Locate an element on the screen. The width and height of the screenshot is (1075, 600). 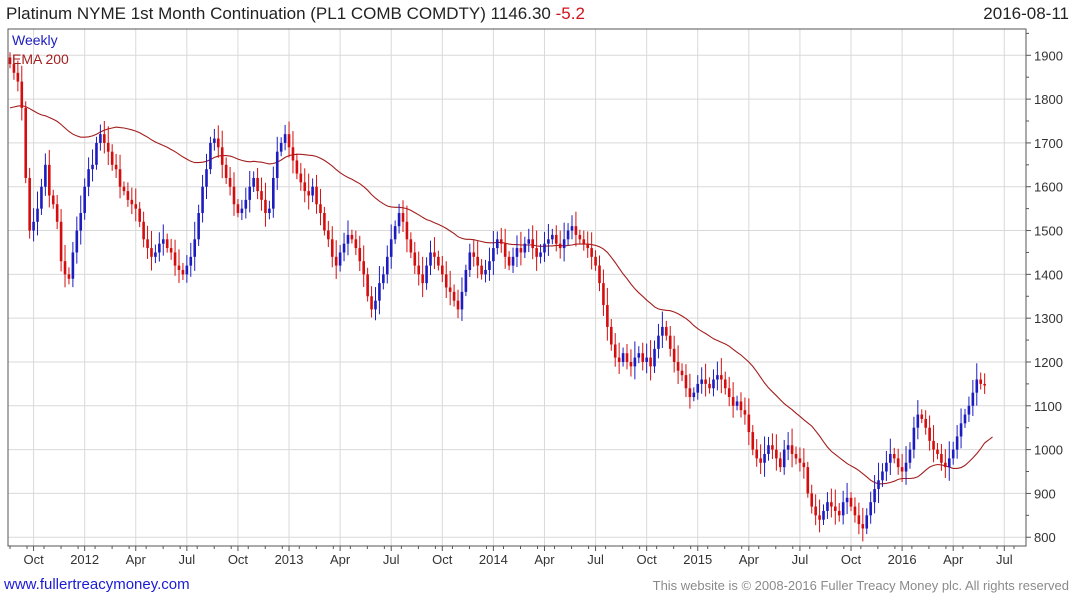
x-tick-label: 2014 is located at coordinates (493, 559).